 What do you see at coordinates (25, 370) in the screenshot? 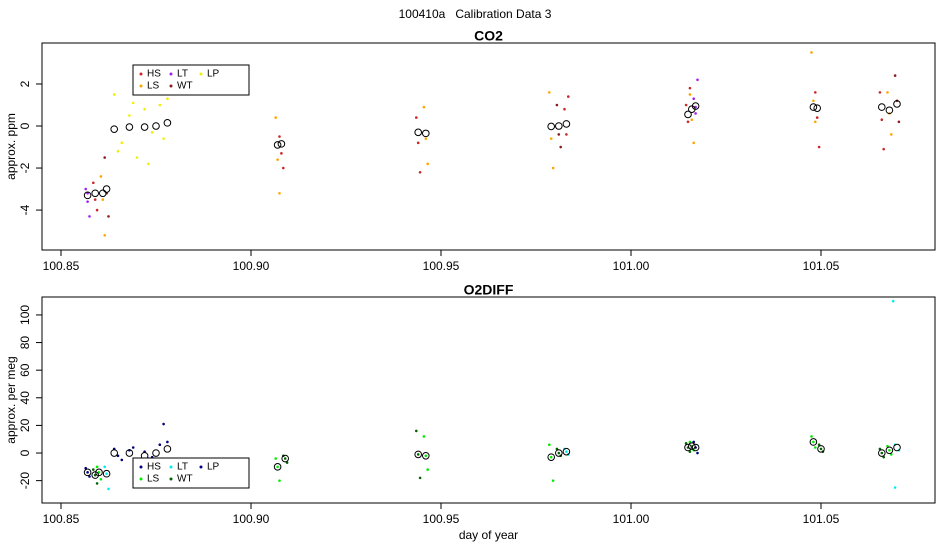
I see `y-tick-label: 60` at bounding box center [25, 370].